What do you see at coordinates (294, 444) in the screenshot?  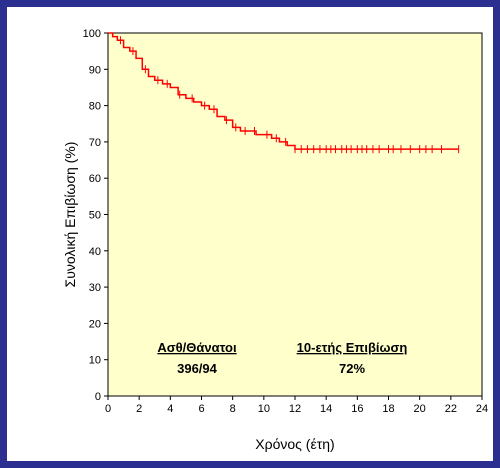 I see `x-axis-title: Χρόνος (έτη)` at bounding box center [294, 444].